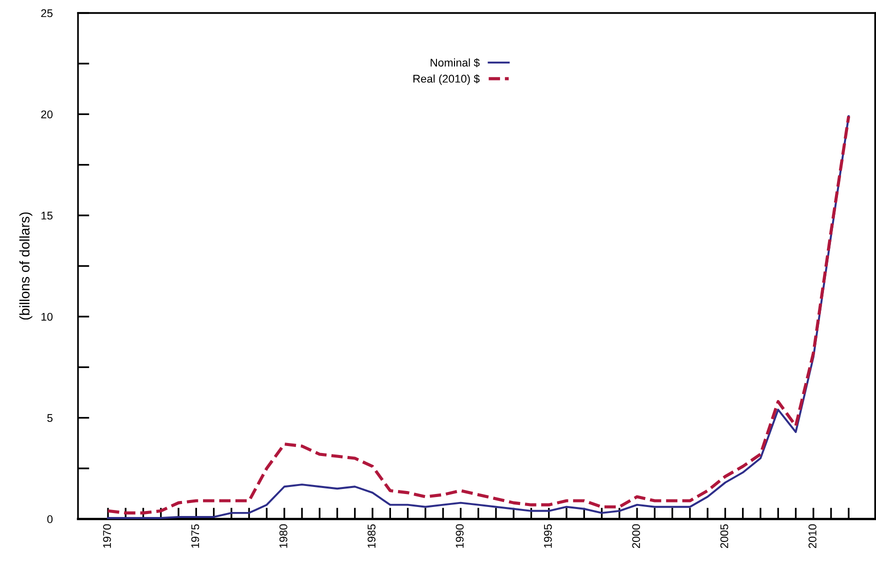 The width and height of the screenshot is (876, 573). What do you see at coordinates (50, 519) in the screenshot?
I see `y-tick-label: 0` at bounding box center [50, 519].